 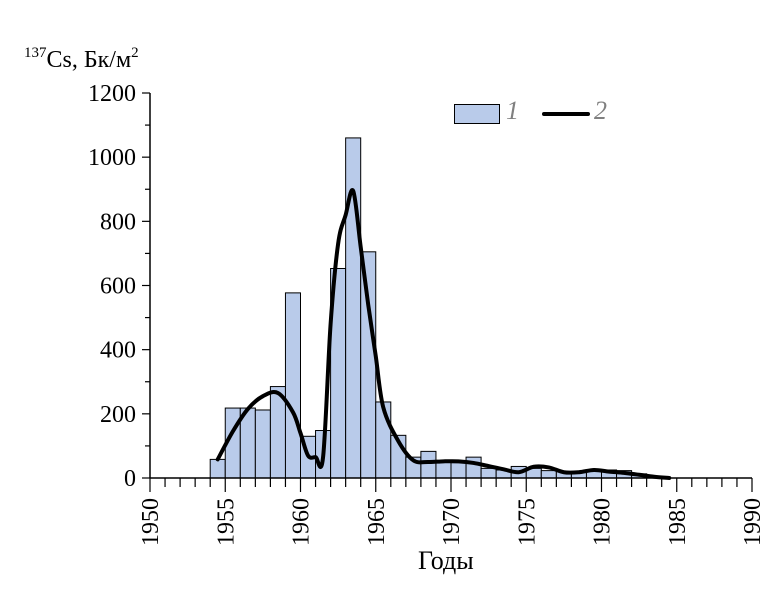 What do you see at coordinates (678, 522) in the screenshot?
I see `x-tick-label-1985: 1985` at bounding box center [678, 522].